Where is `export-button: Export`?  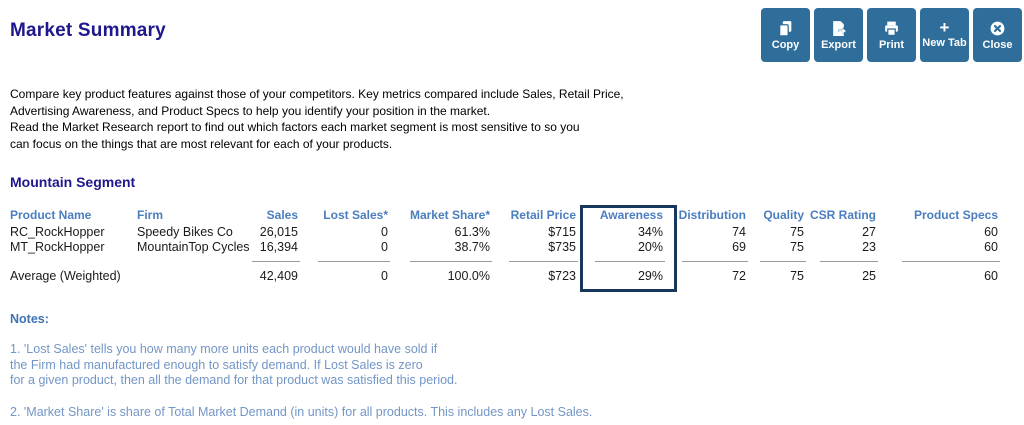 export-button: Export is located at coordinates (838, 35).